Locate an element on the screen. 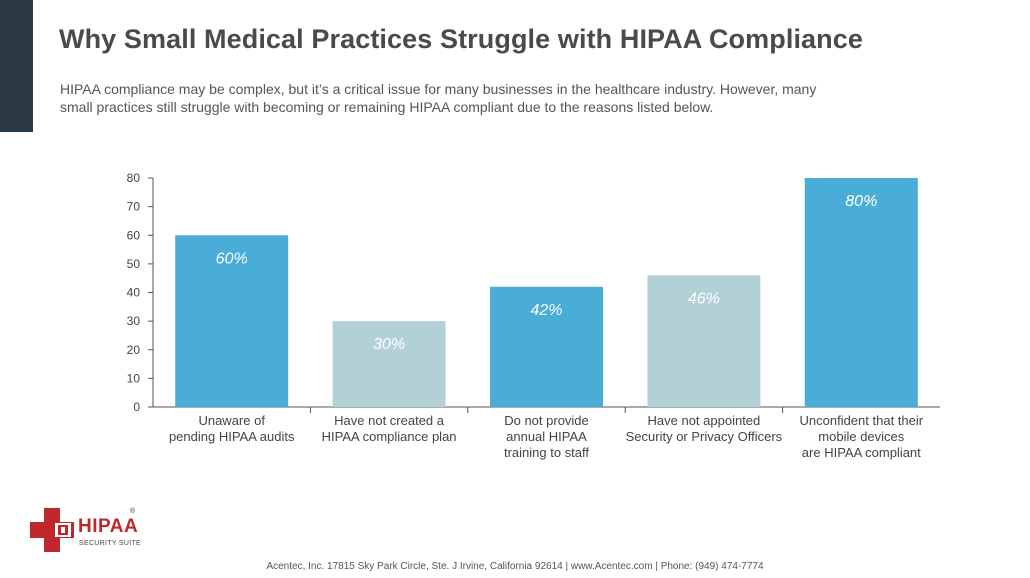 This screenshot has width=1030, height=578. logo-subtitle: SECURITY SUITE is located at coordinates (110, 543).